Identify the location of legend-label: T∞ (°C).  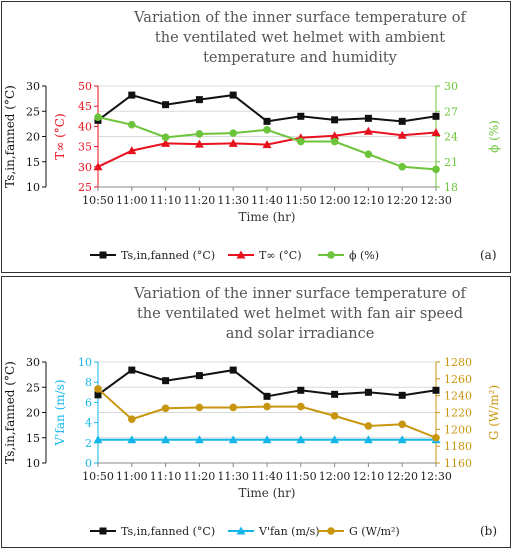
(280, 255).